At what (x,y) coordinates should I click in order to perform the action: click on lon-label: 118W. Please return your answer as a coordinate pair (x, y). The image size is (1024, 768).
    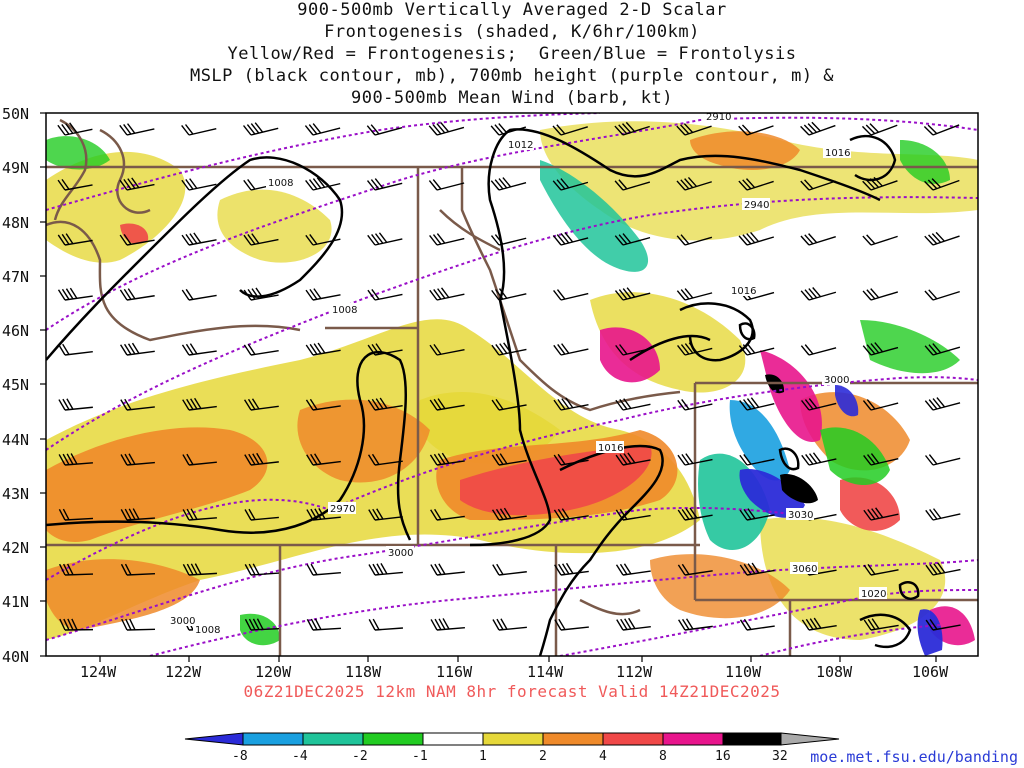
    Looking at the image, I should click on (363, 672).